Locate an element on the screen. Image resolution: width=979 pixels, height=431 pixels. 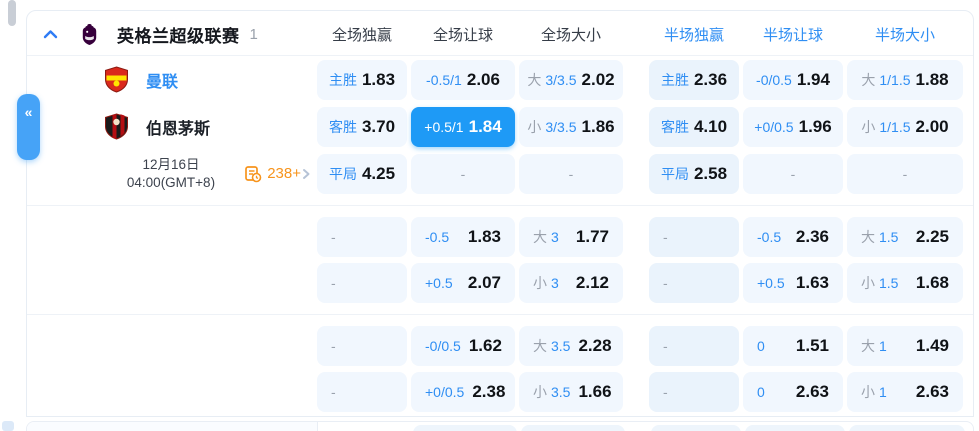
odds-label: 大 3/3.5 is located at coordinates (552, 79).